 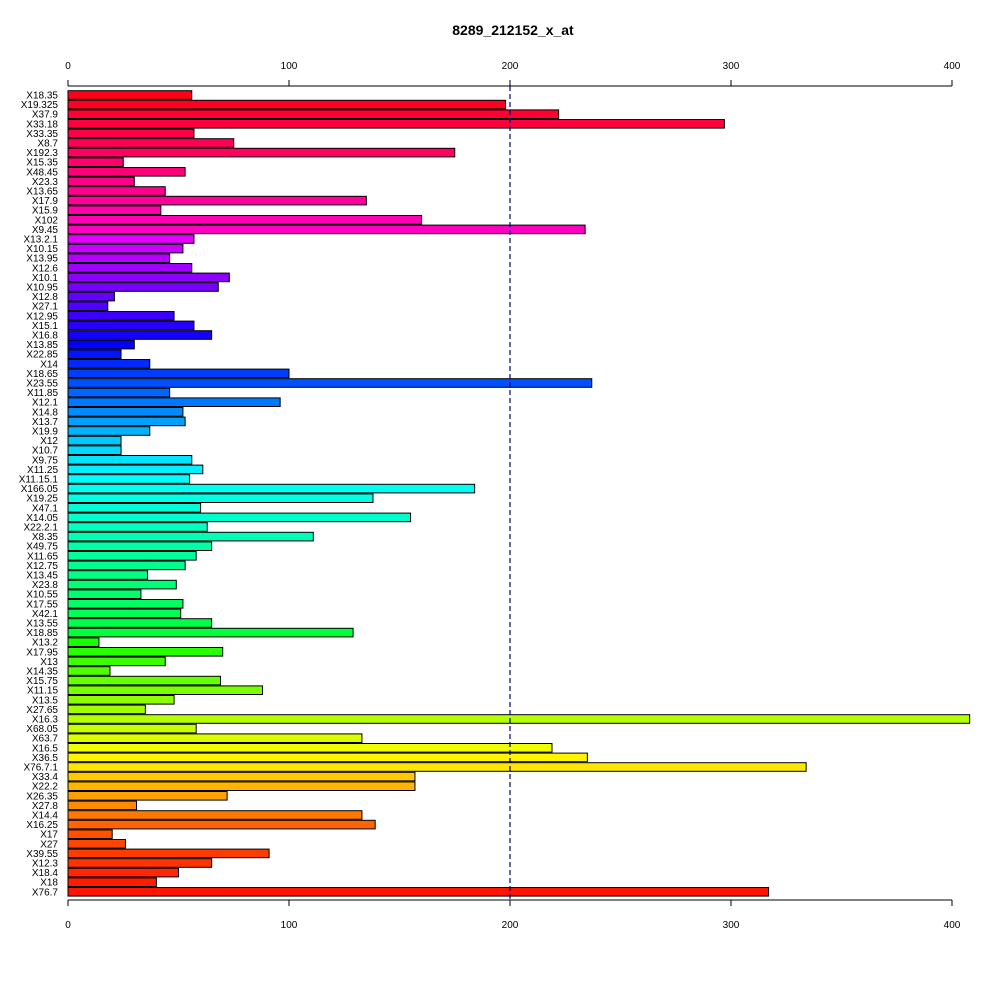 What do you see at coordinates (45, 787) in the screenshot?
I see `category-label: X22.2` at bounding box center [45, 787].